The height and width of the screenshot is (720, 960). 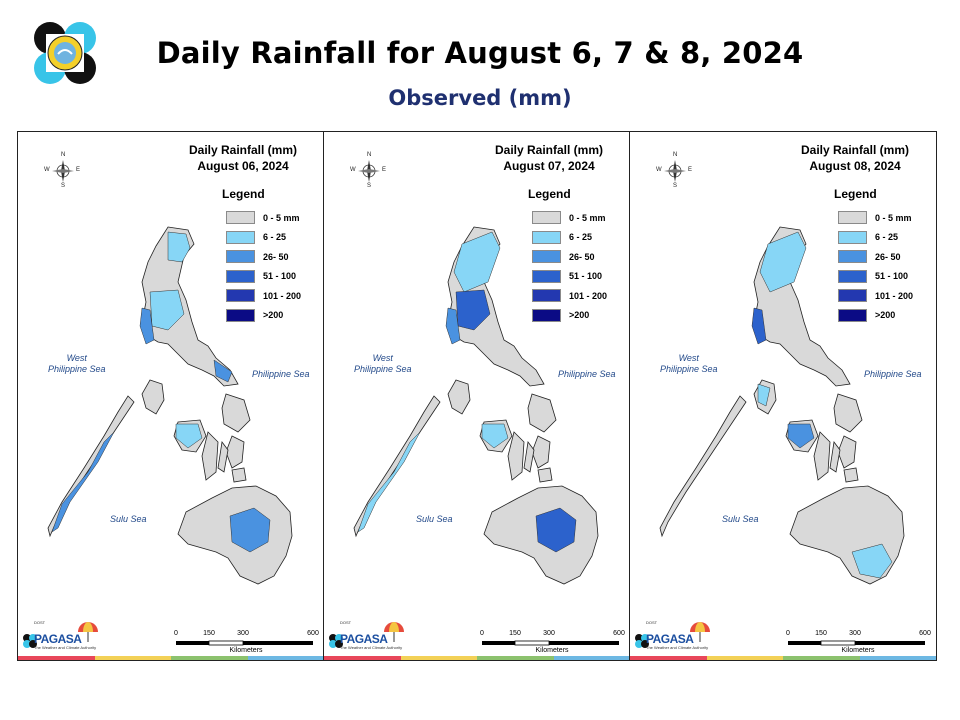 What do you see at coordinates (243, 166) in the screenshot?
I see `panel-date: August 06, 2024` at bounding box center [243, 166].